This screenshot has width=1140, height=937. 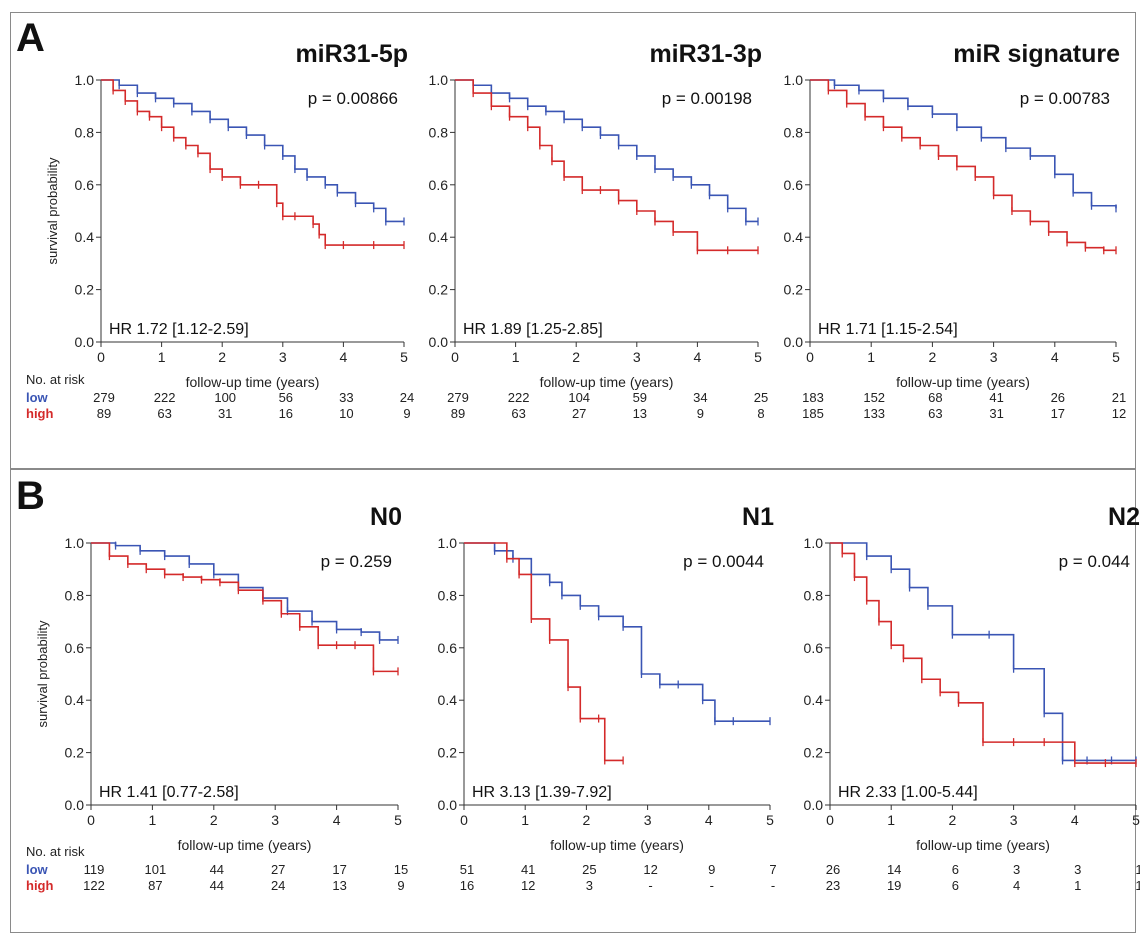 I want to click on risk-count-low: 44, so click(x=217, y=869).